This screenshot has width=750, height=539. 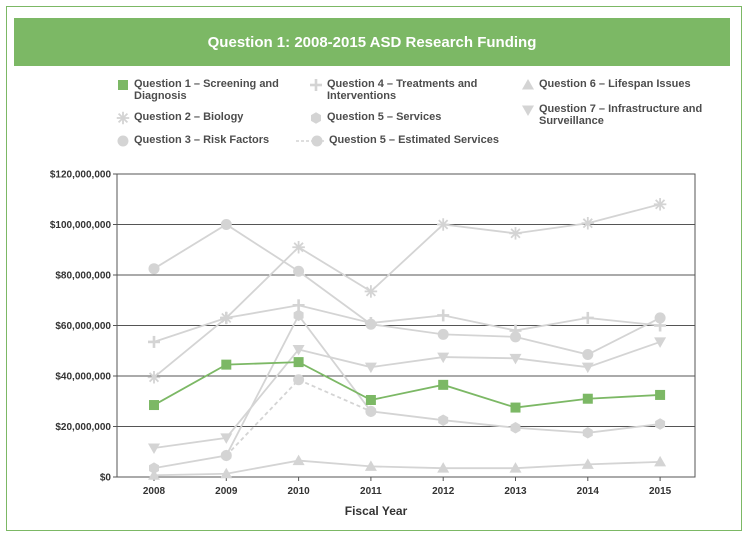 I want to click on y-tick-label: $60,000,000, so click(x=83, y=326).